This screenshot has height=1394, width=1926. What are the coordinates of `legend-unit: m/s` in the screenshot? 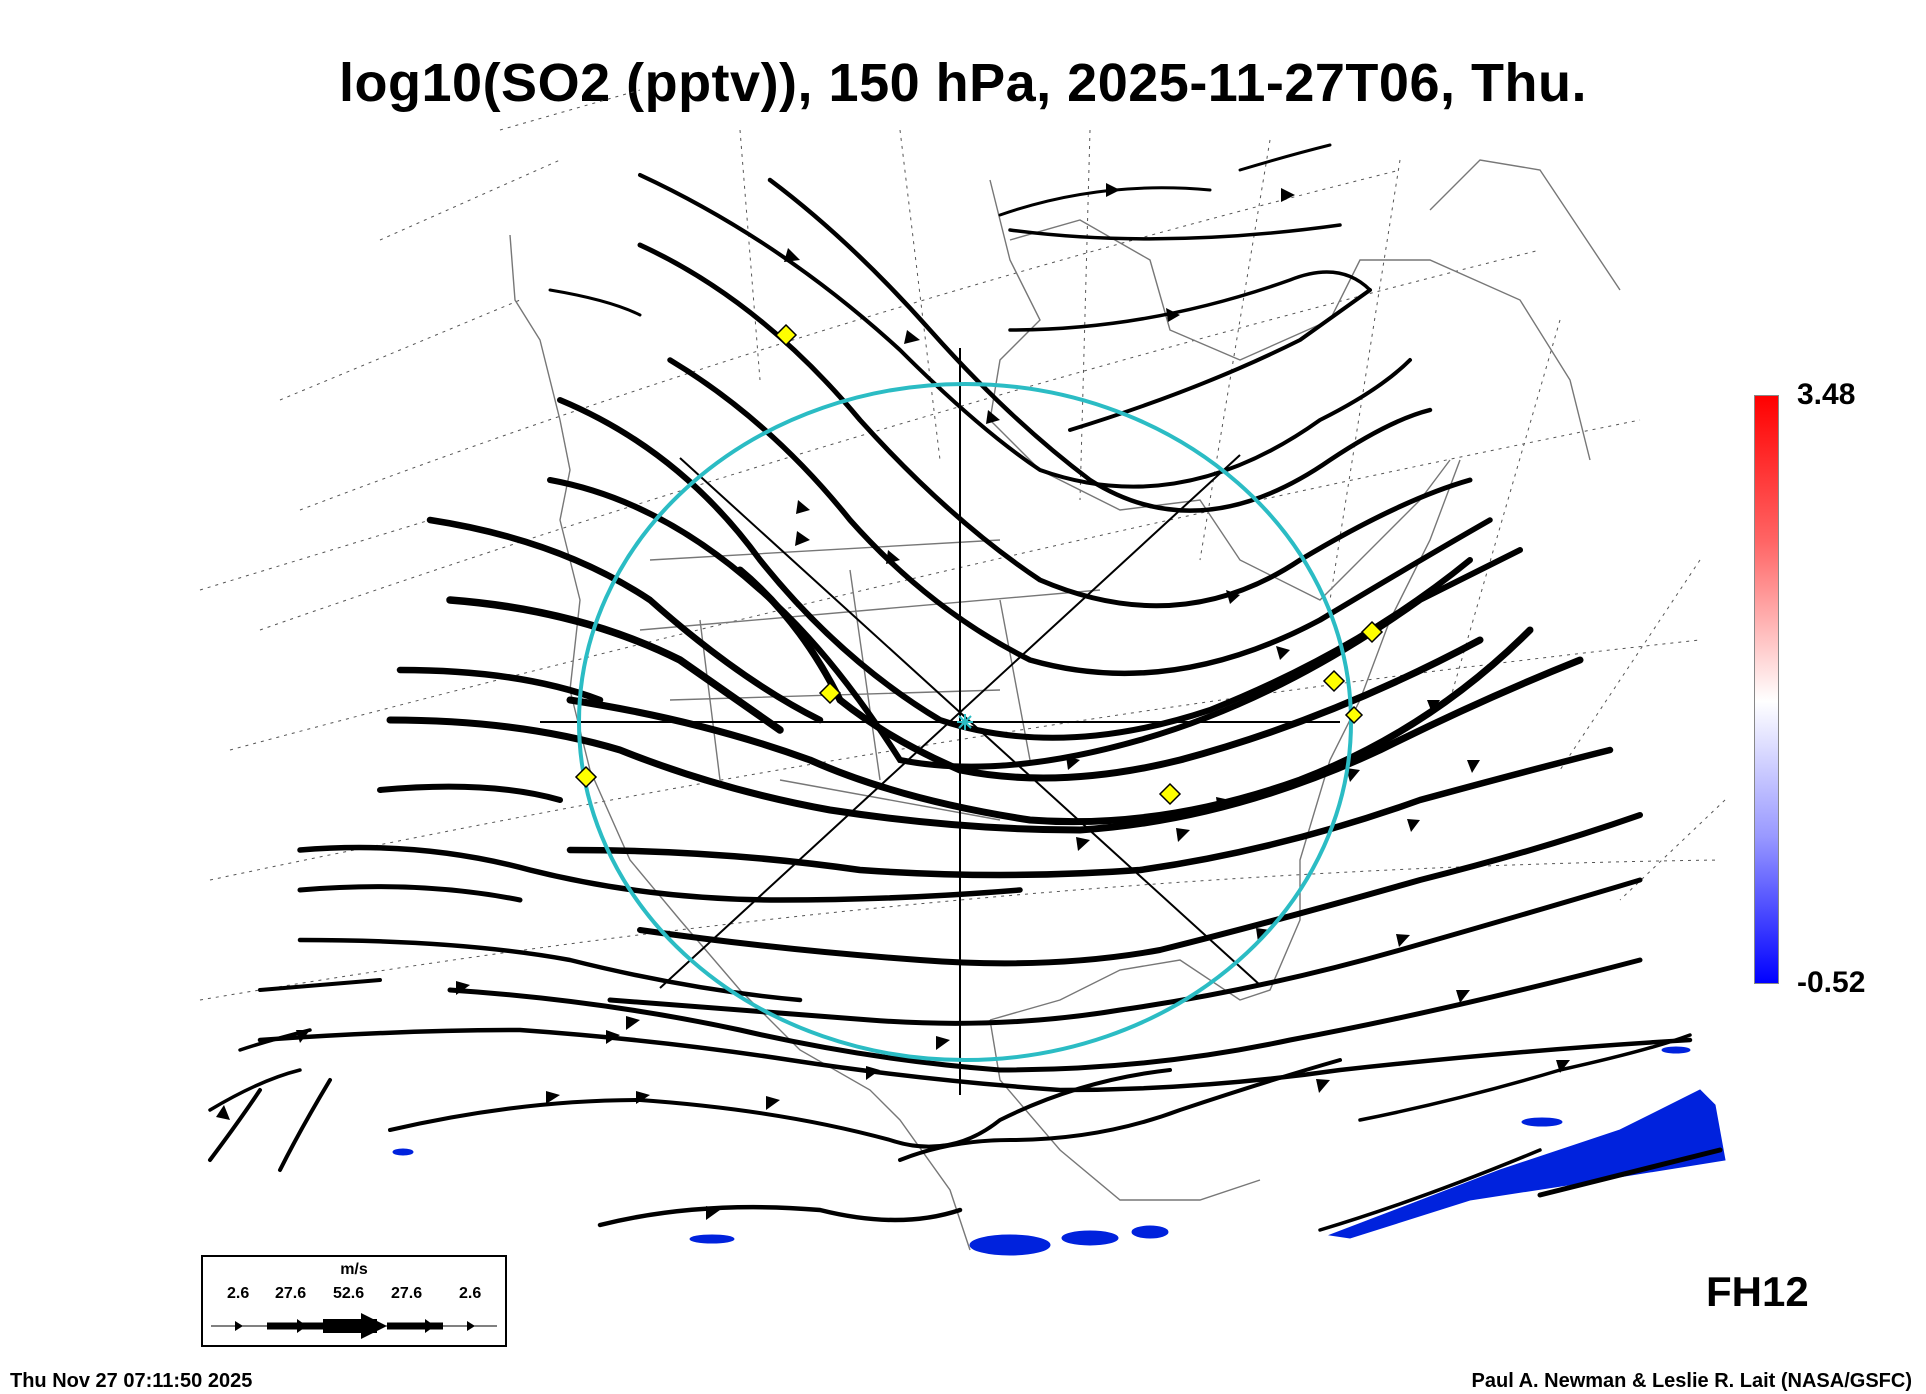 It's located at (354, 1269).